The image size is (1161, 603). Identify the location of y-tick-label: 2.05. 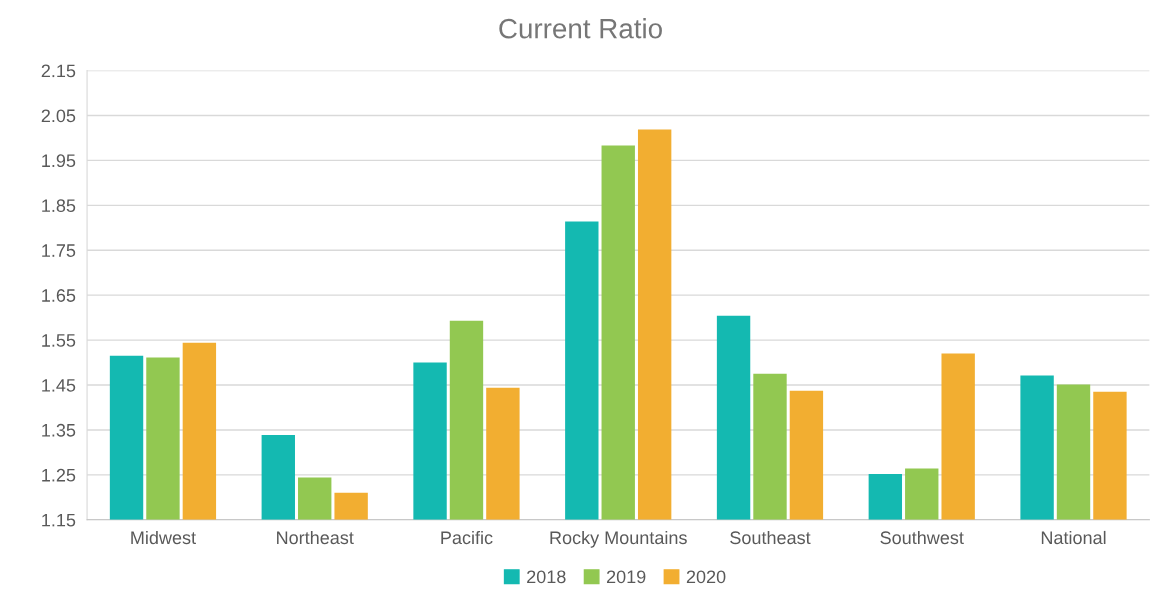
(58, 116).